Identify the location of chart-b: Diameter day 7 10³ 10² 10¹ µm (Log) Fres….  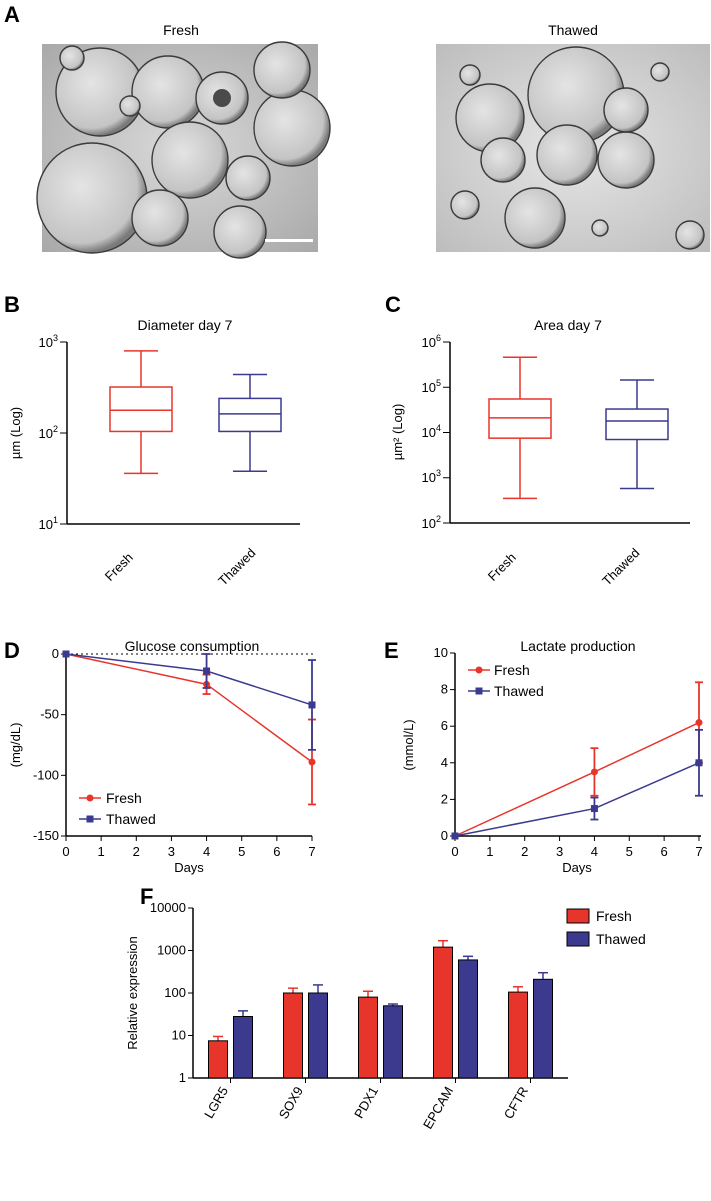
(154, 452).